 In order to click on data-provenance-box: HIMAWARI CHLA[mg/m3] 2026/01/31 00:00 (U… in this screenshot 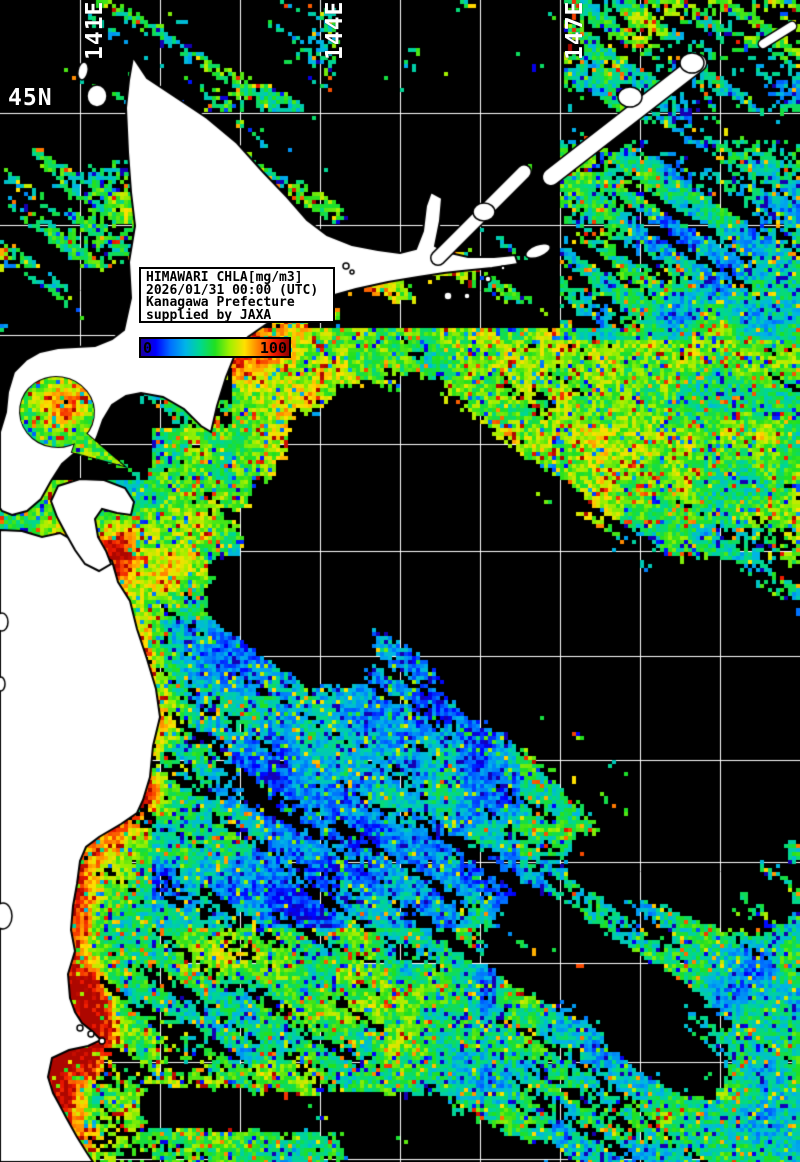, I will do `click(237, 295)`.